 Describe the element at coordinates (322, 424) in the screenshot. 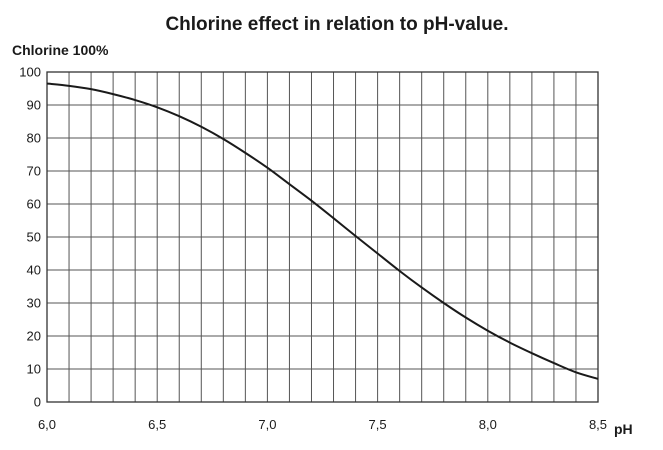

I see `x-tick-labels: 6,0 6,5 7,0 7,5 8,0 8,5` at that location.